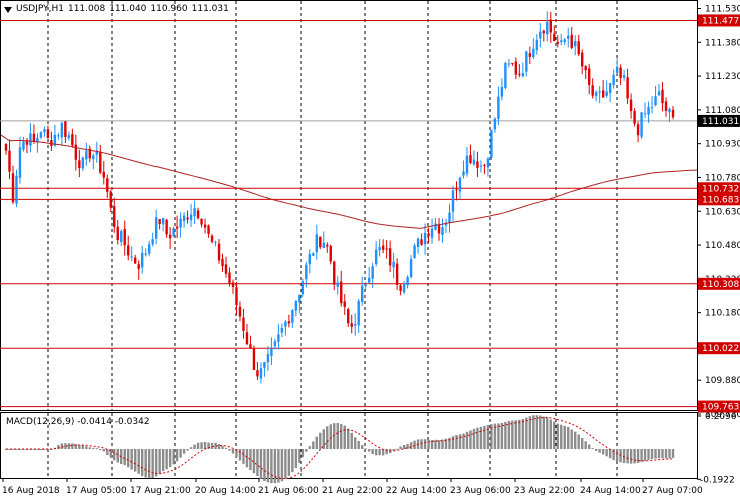 This screenshot has height=500, width=740. What do you see at coordinates (717, 480) in the screenshot?
I see `macd-scale-bottom: -0.1922` at bounding box center [717, 480].